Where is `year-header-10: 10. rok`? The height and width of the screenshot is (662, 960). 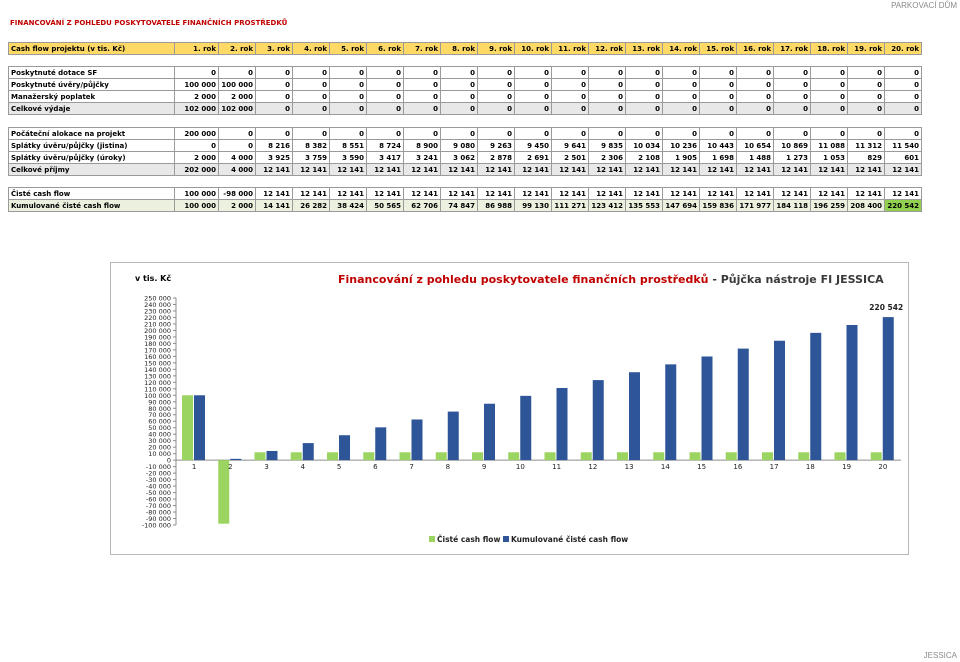 year-header-10: 10. rok is located at coordinates (533, 48).